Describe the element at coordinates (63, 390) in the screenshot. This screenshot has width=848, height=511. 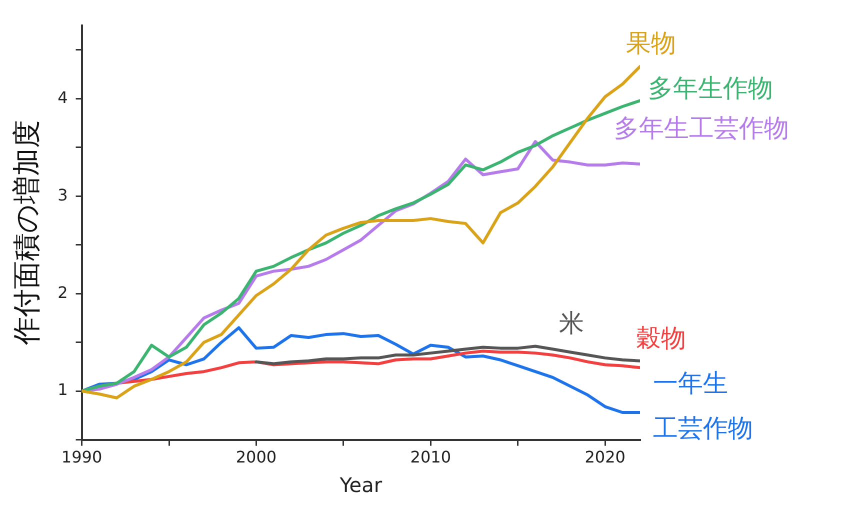
I see `y-tick-label: 1` at that location.